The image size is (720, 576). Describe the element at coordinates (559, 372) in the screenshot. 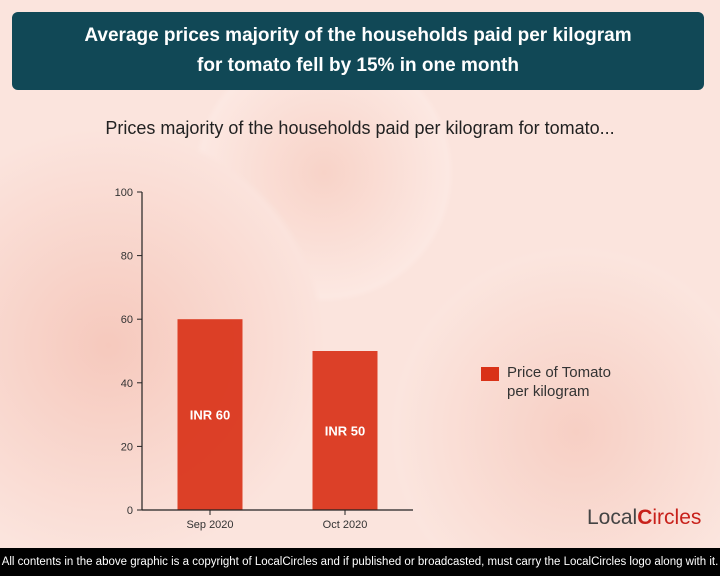

I see `legend-label-line-1: Price of Tomato` at that location.